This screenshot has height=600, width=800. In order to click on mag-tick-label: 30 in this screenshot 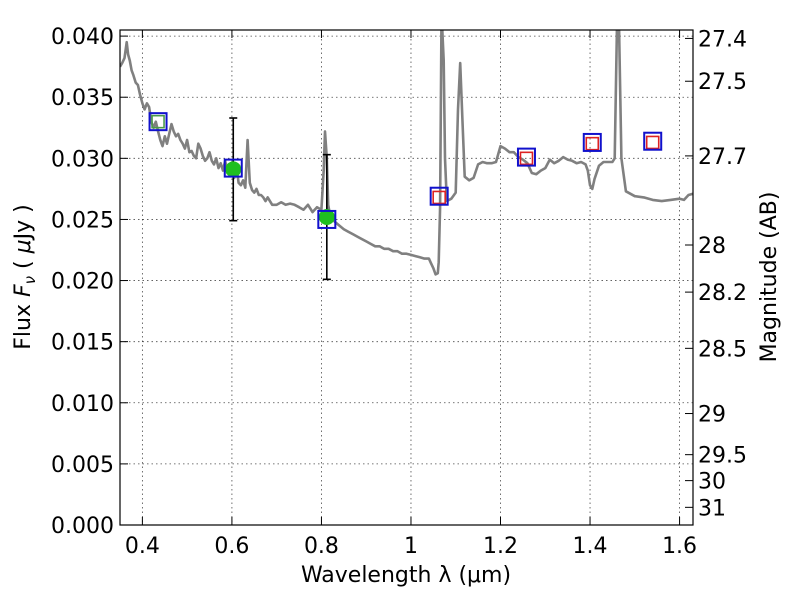, I will do `click(712, 482)`.